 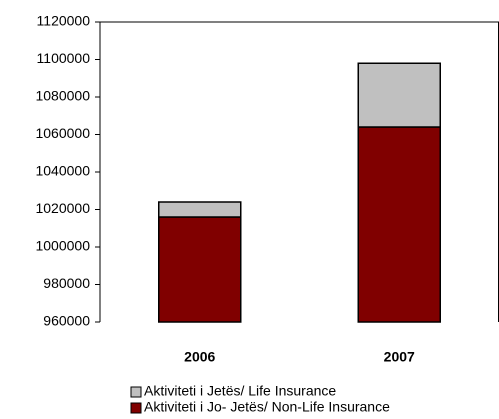 I want to click on y-tick-label: 1080000, so click(x=62, y=96).